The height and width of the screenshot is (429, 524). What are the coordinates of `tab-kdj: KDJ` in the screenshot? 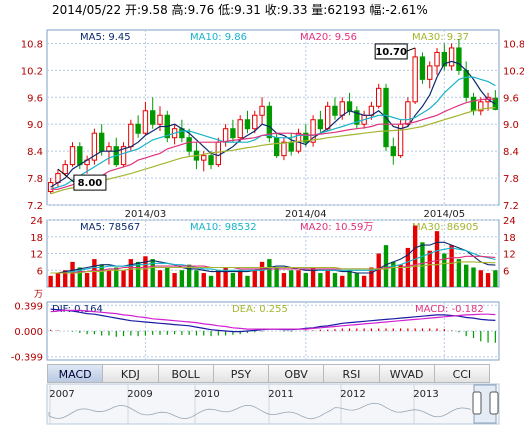 It's located at (131, 373).